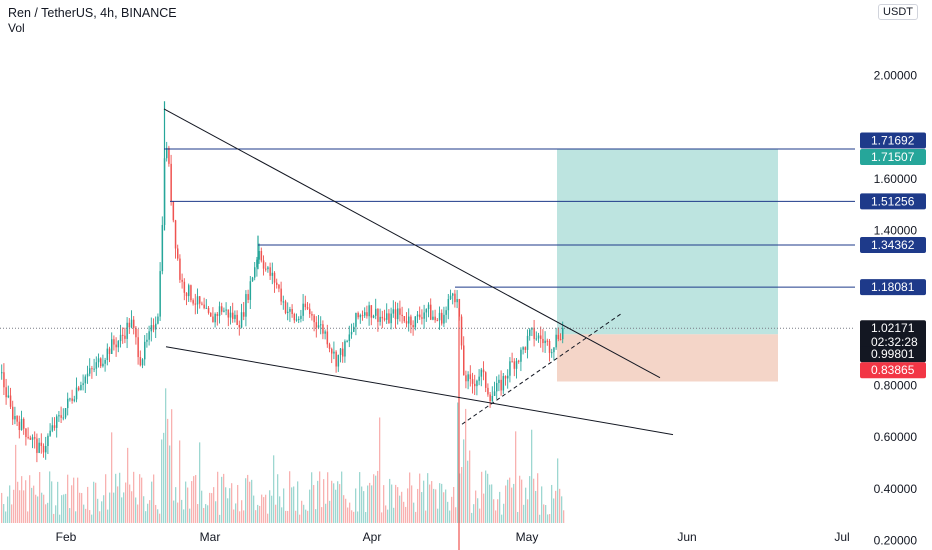 This screenshot has height=550, width=932. What do you see at coordinates (896, 489) in the screenshot?
I see `y-tick-label: 0.40000` at bounding box center [896, 489].